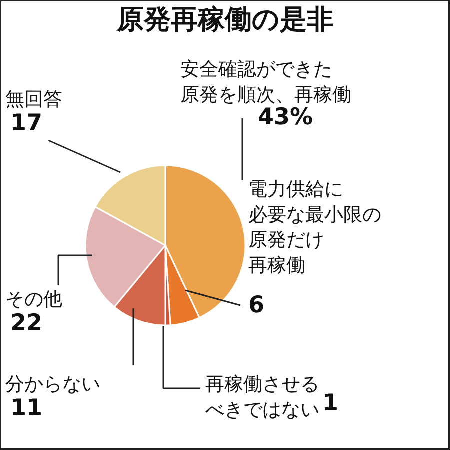  What do you see at coordinates (330, 403) in the screenshot?
I see `data-label: 1` at bounding box center [330, 403].